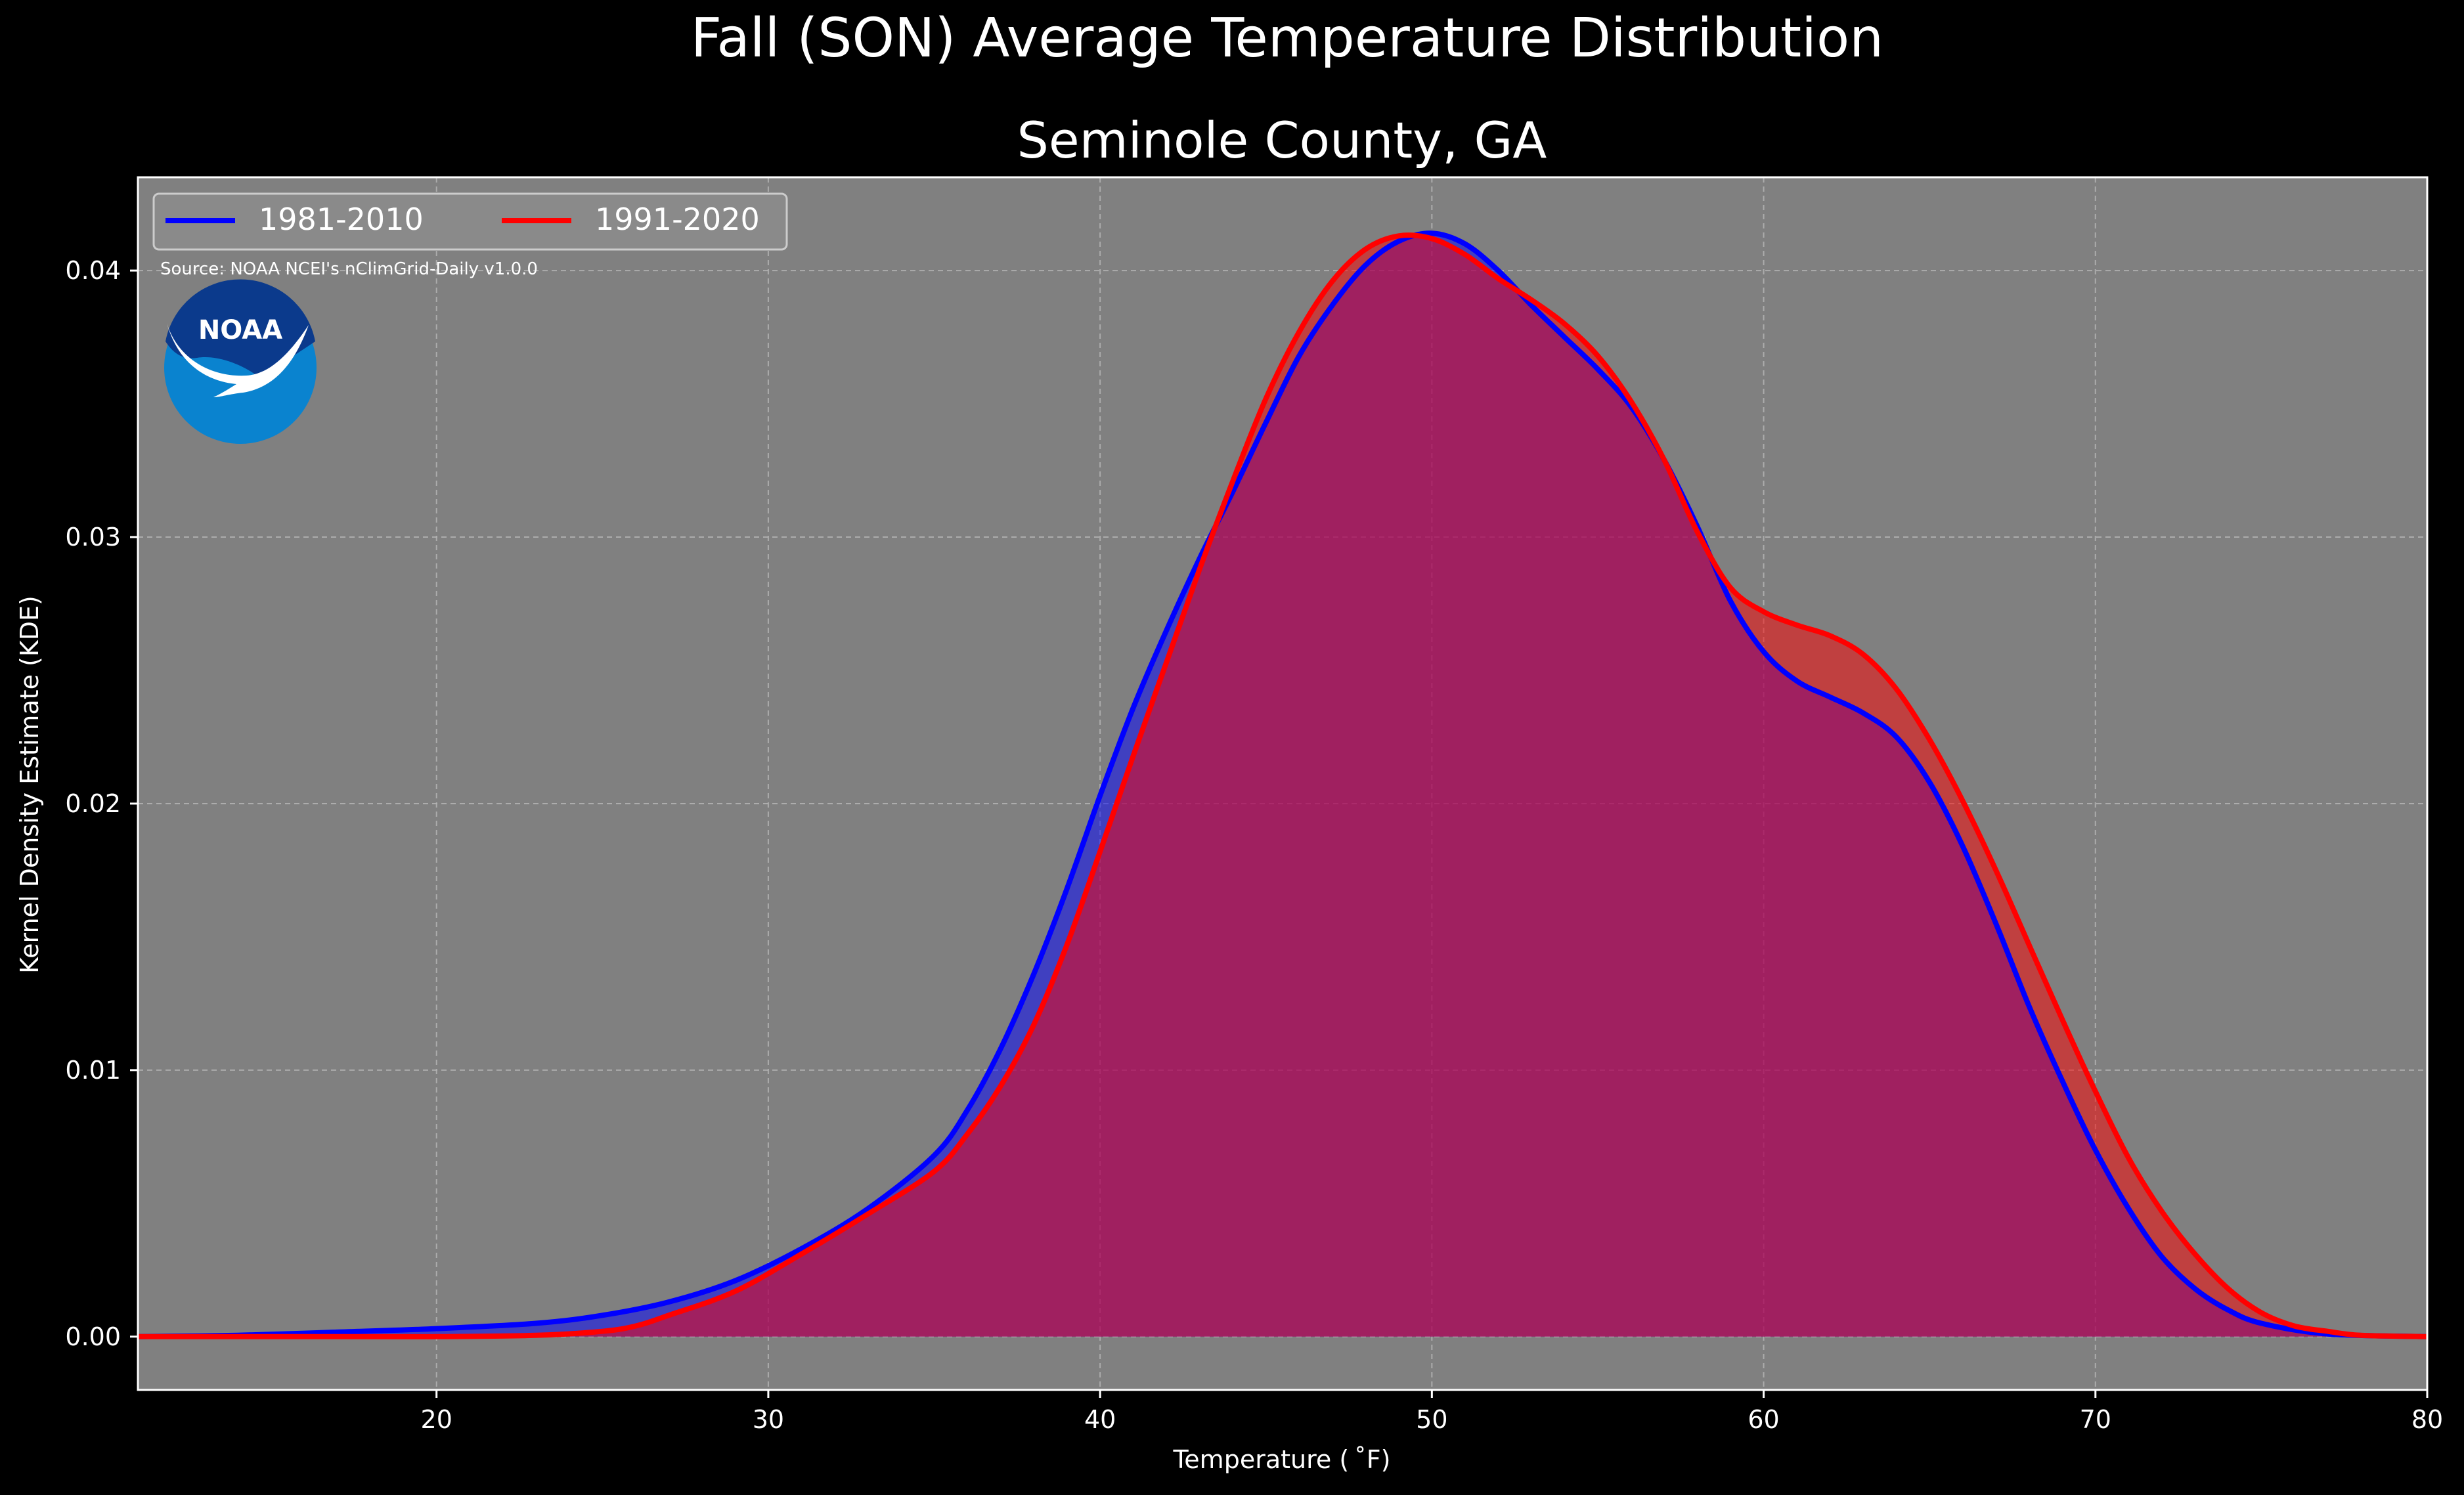 This screenshot has height=1495, width=2464. I want to click on x-tick-label: 50, so click(1431, 1419).